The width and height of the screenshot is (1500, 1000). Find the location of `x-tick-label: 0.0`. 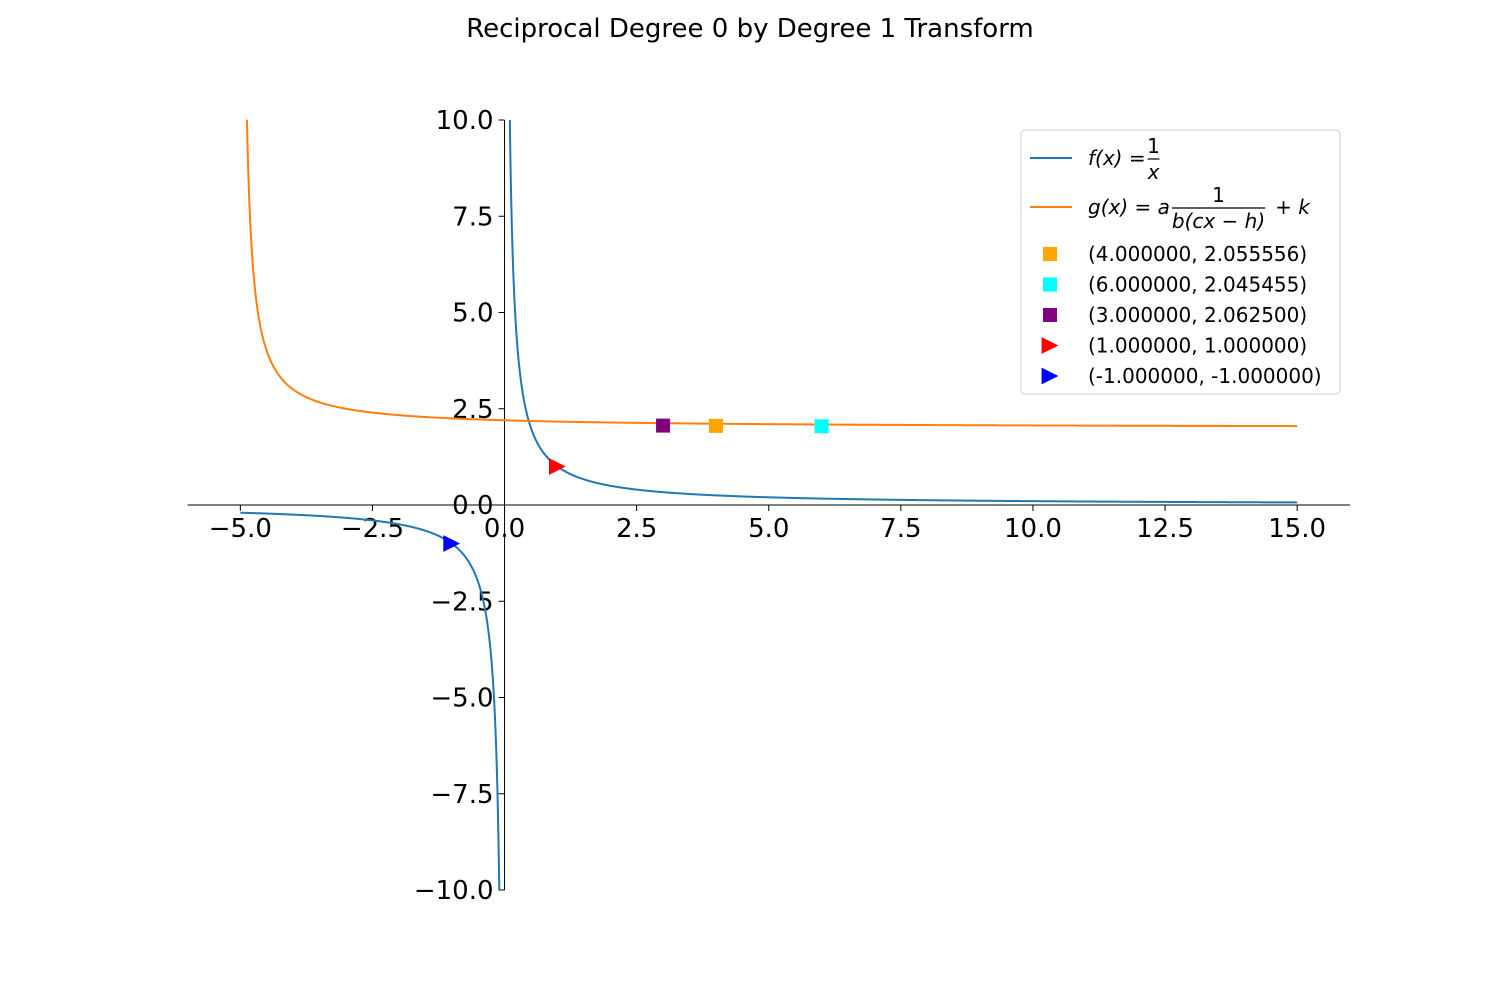

x-tick-label: 0.0 is located at coordinates (504, 529).